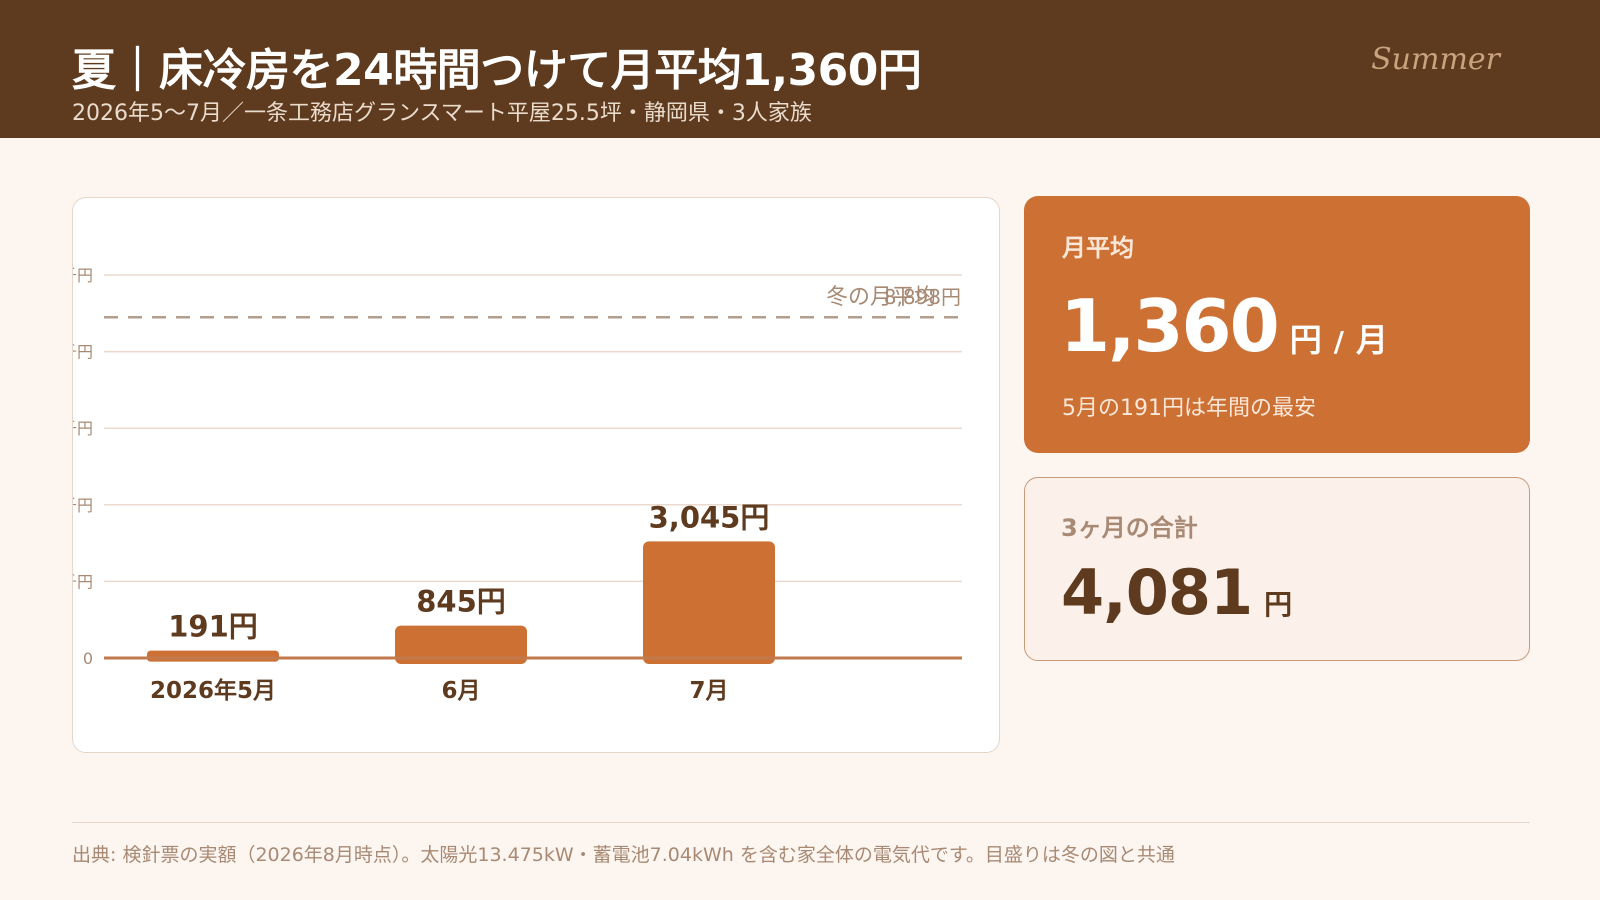 The width and height of the screenshot is (1600, 900). I want to click on y-tick-label: 10千円, so click(83, 275).